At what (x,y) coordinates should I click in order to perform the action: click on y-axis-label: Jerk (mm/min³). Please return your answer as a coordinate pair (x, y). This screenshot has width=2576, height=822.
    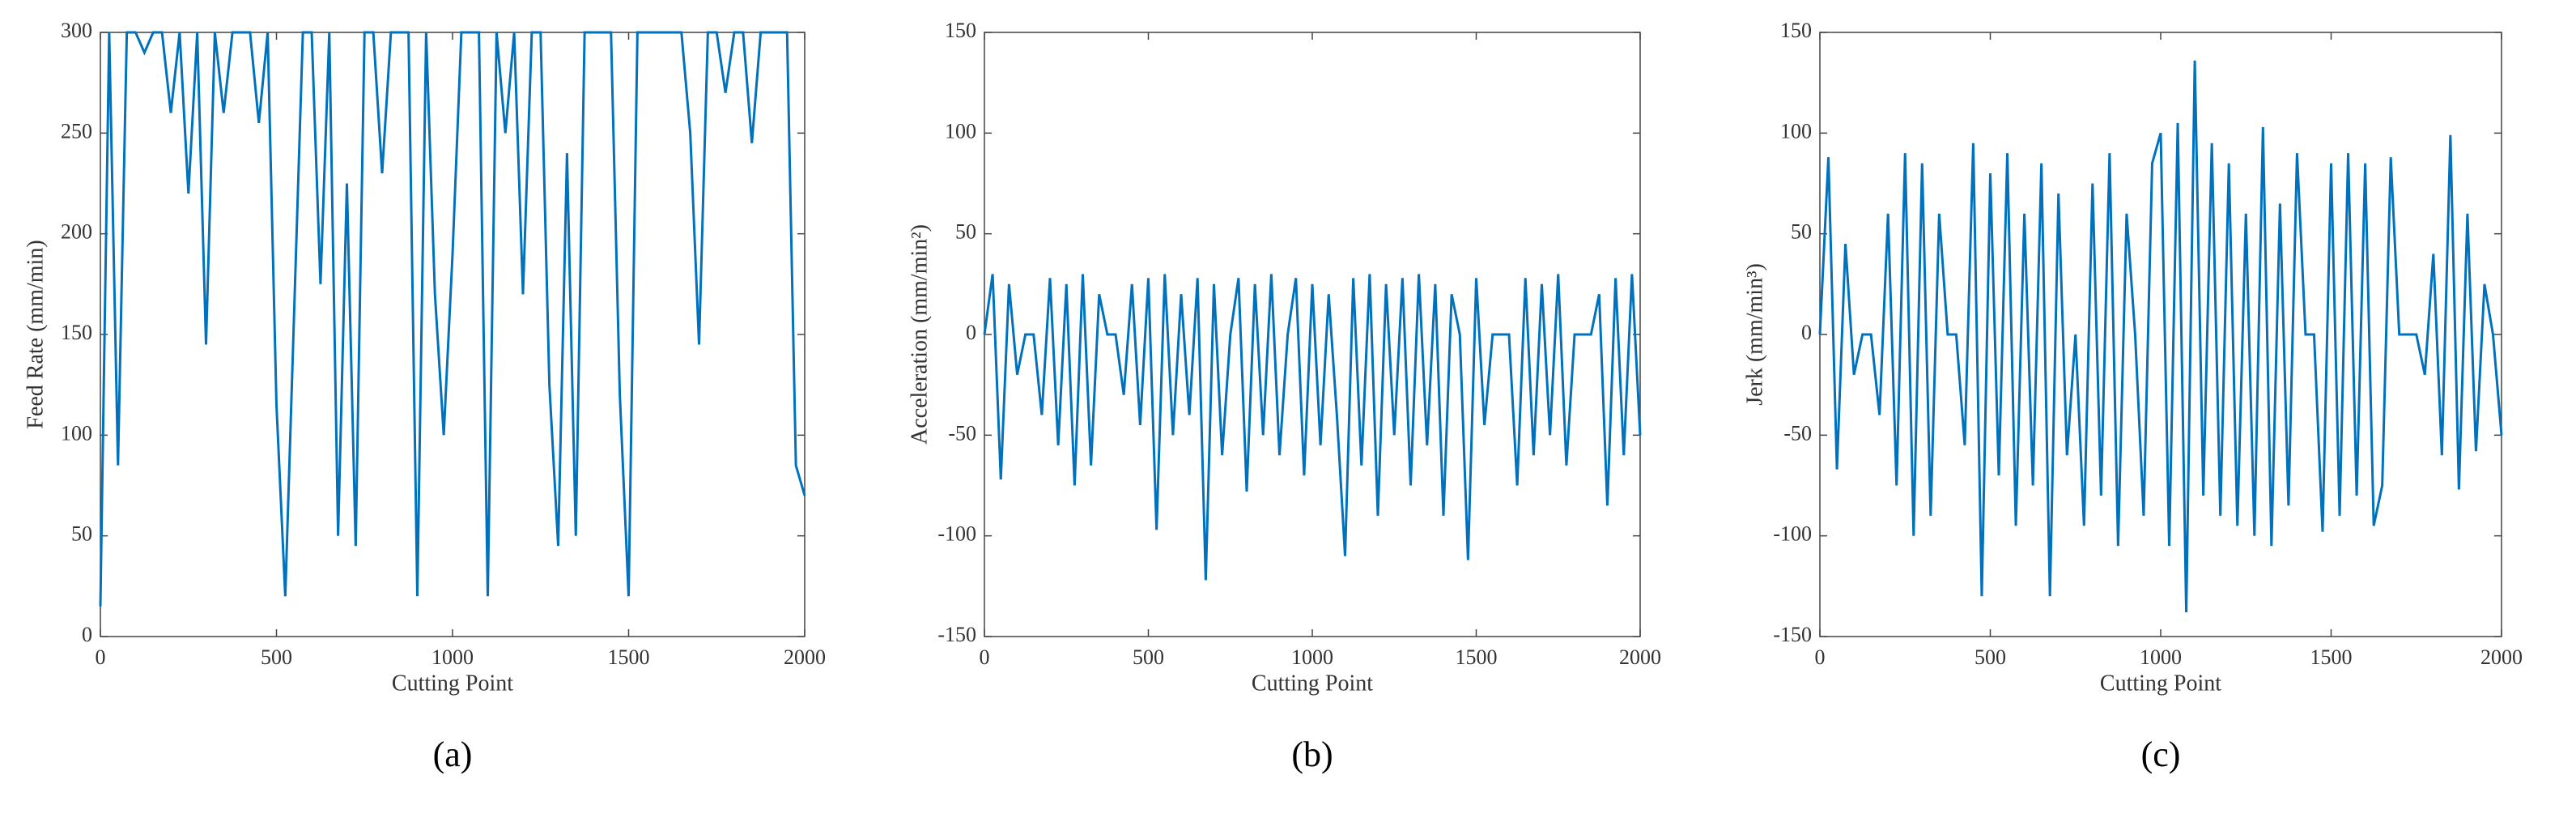
    Looking at the image, I should click on (1754, 334).